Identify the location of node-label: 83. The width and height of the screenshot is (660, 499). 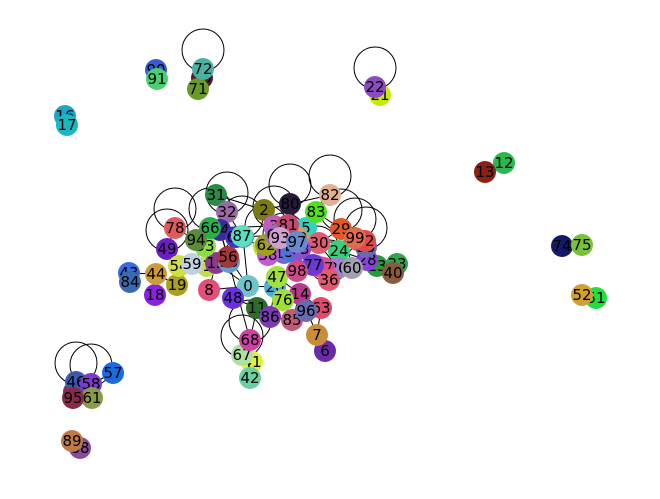
(315, 212).